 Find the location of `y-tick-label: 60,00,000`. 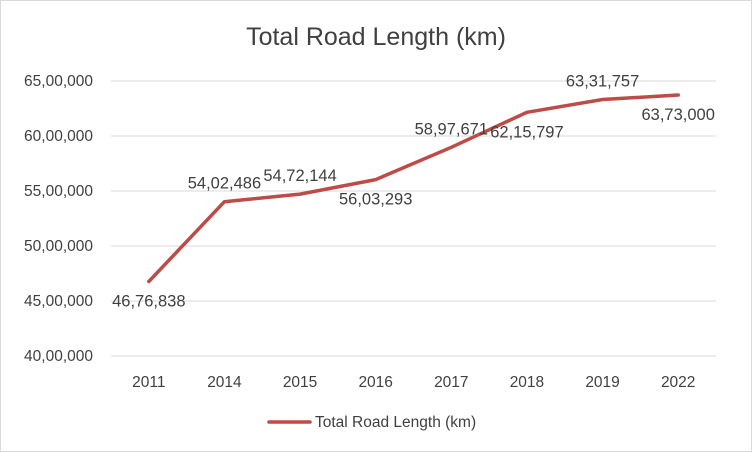

y-tick-label: 60,00,000 is located at coordinates (58, 136).